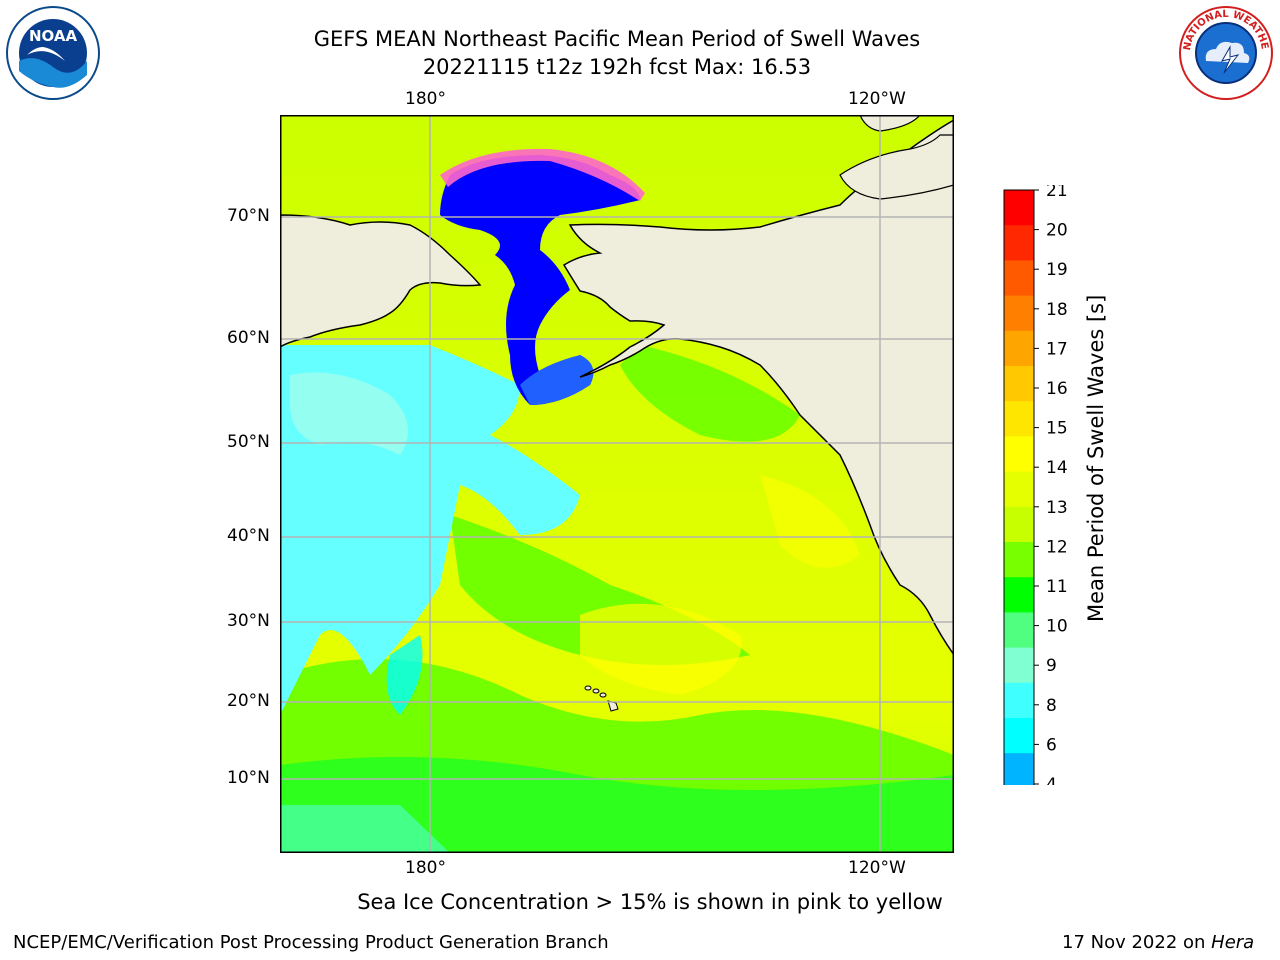 The height and width of the screenshot is (960, 1280). I want to click on footer-machine: Hera, so click(1233, 942).